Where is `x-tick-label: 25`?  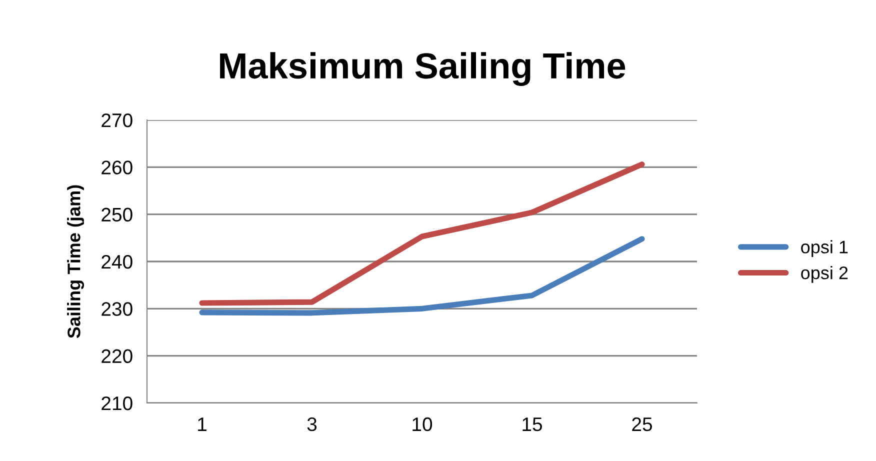 x-tick-label: 25 is located at coordinates (642, 424).